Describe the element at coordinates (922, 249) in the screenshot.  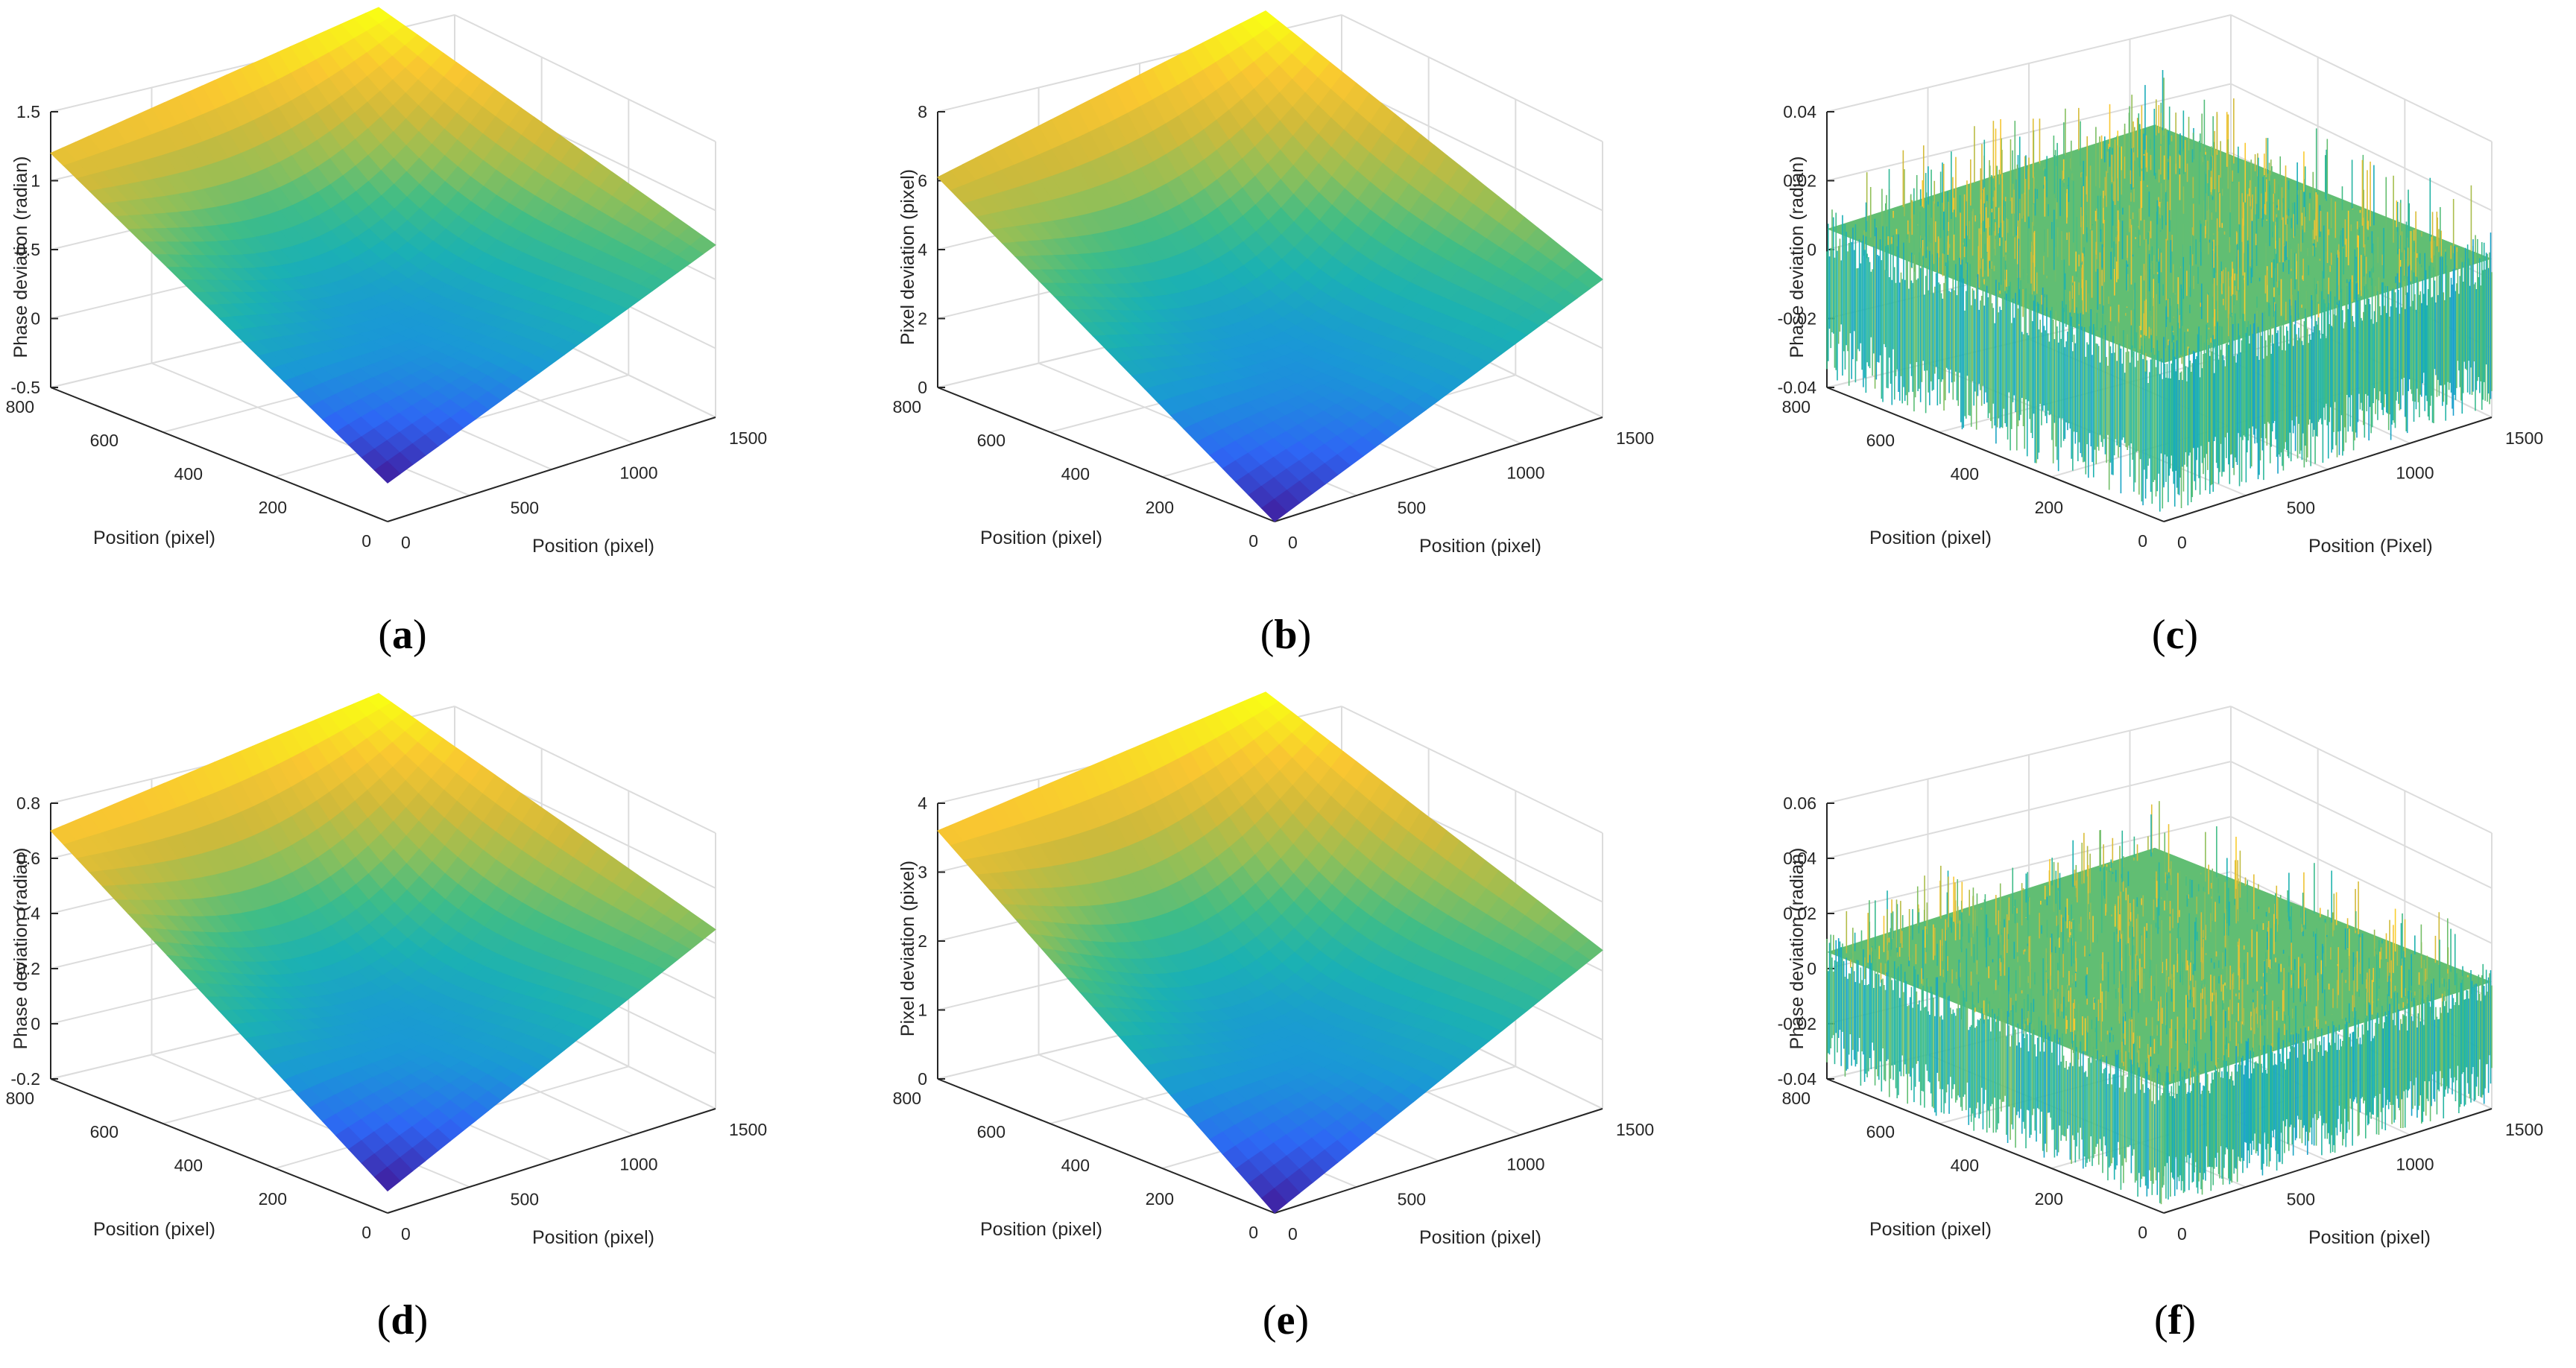
I see `z-tick-label: 4` at that location.